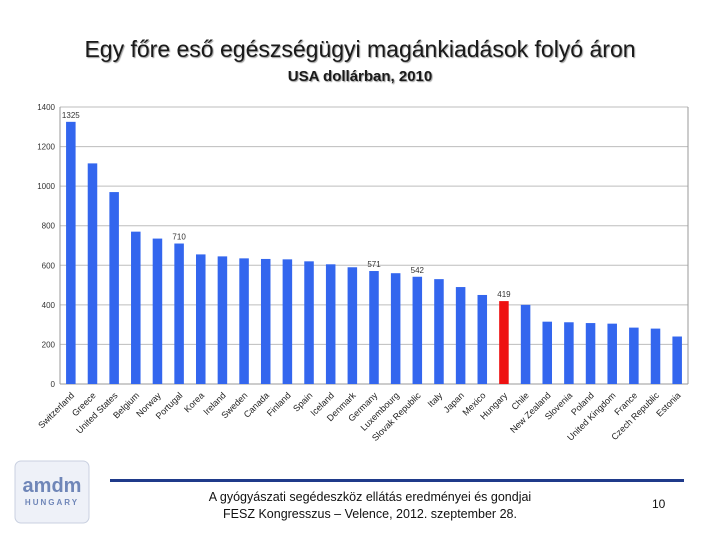 Image resolution: width=720 pixels, height=540 pixels. Describe the element at coordinates (53, 384) in the screenshot. I see `y-tick-label: 0` at that location.